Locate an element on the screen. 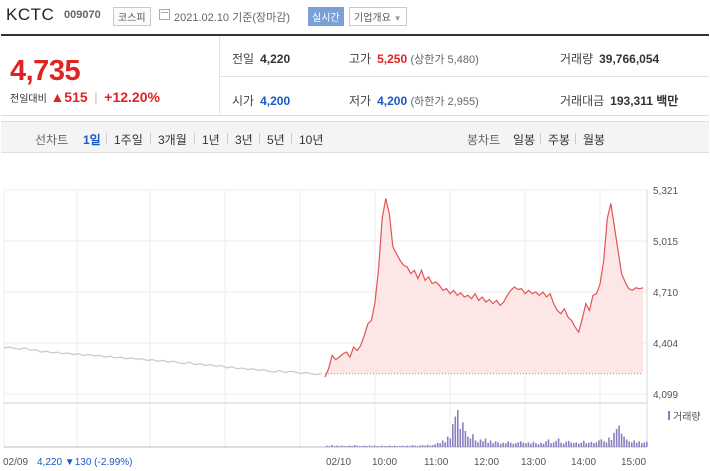 This screenshot has width=710, height=471. tab-daily: 일봉 is located at coordinates (524, 140).